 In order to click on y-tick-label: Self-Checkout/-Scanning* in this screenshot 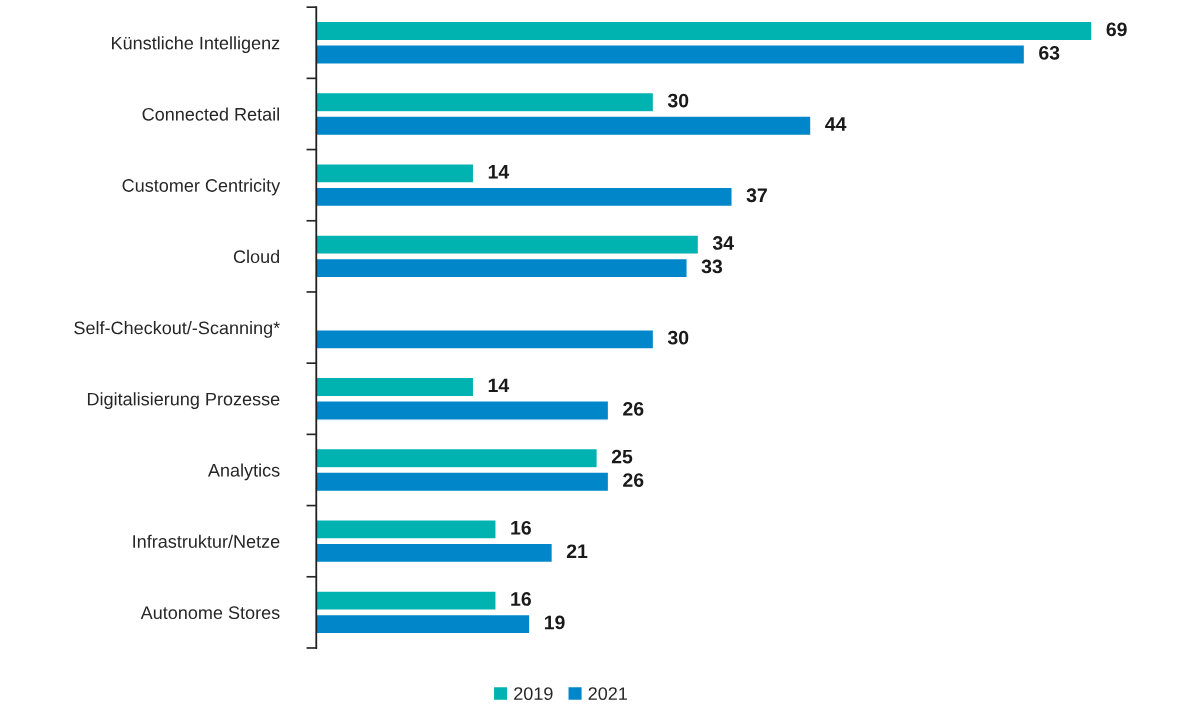, I will do `click(177, 329)`.